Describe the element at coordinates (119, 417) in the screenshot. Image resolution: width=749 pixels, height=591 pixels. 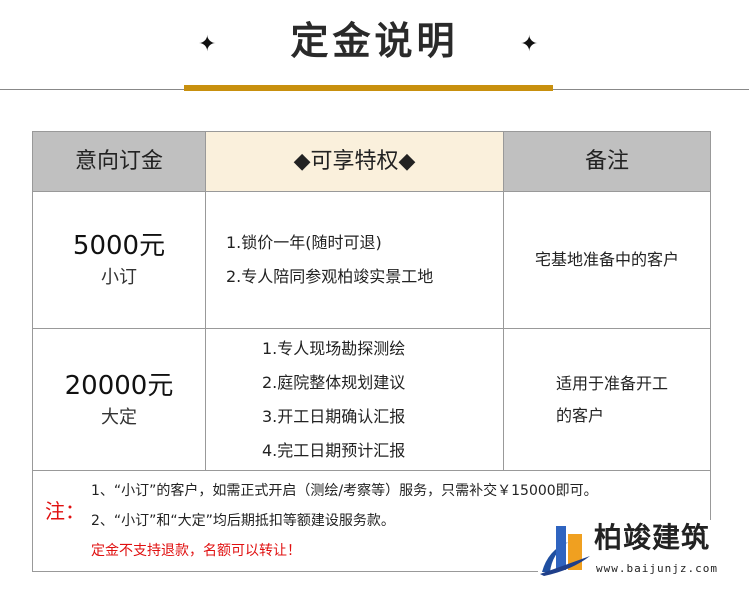
I see `deposit-type: 大定` at that location.